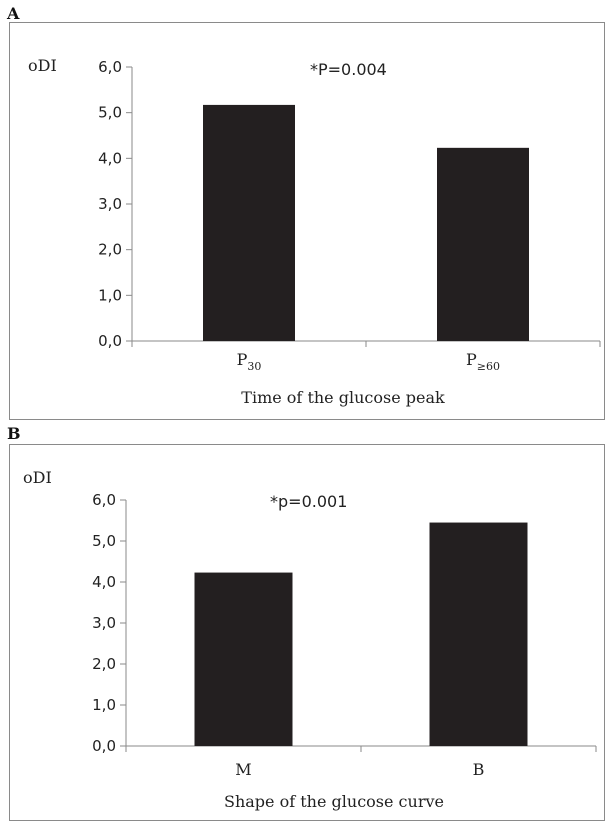 This screenshot has height=825, width=605. Describe the element at coordinates (13, 13) in the screenshot. I see `panel-a-letter: A` at that location.